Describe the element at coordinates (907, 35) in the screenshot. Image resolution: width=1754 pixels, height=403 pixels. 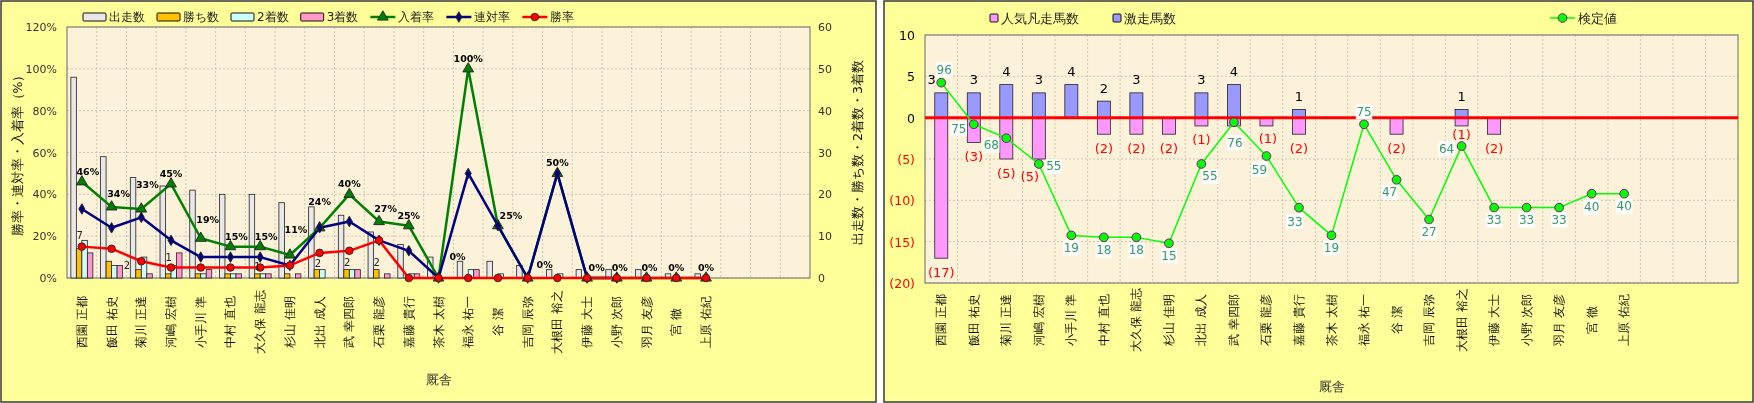
I see `y-tick-label: 10` at that location.